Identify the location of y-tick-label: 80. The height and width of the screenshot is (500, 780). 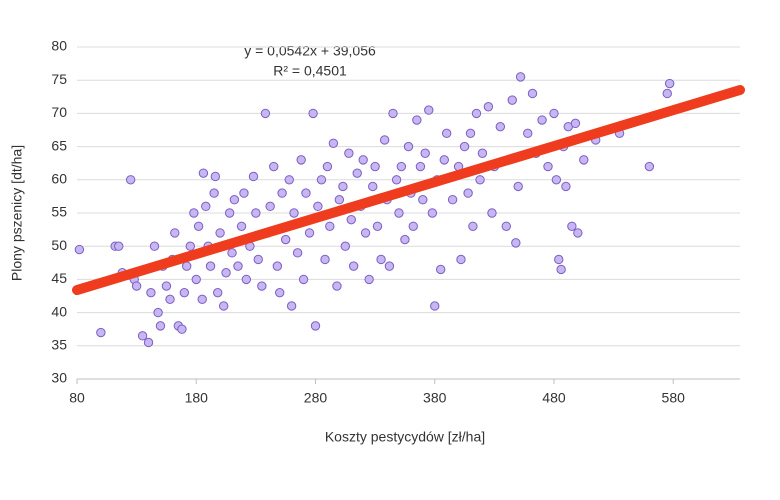
(59, 46).